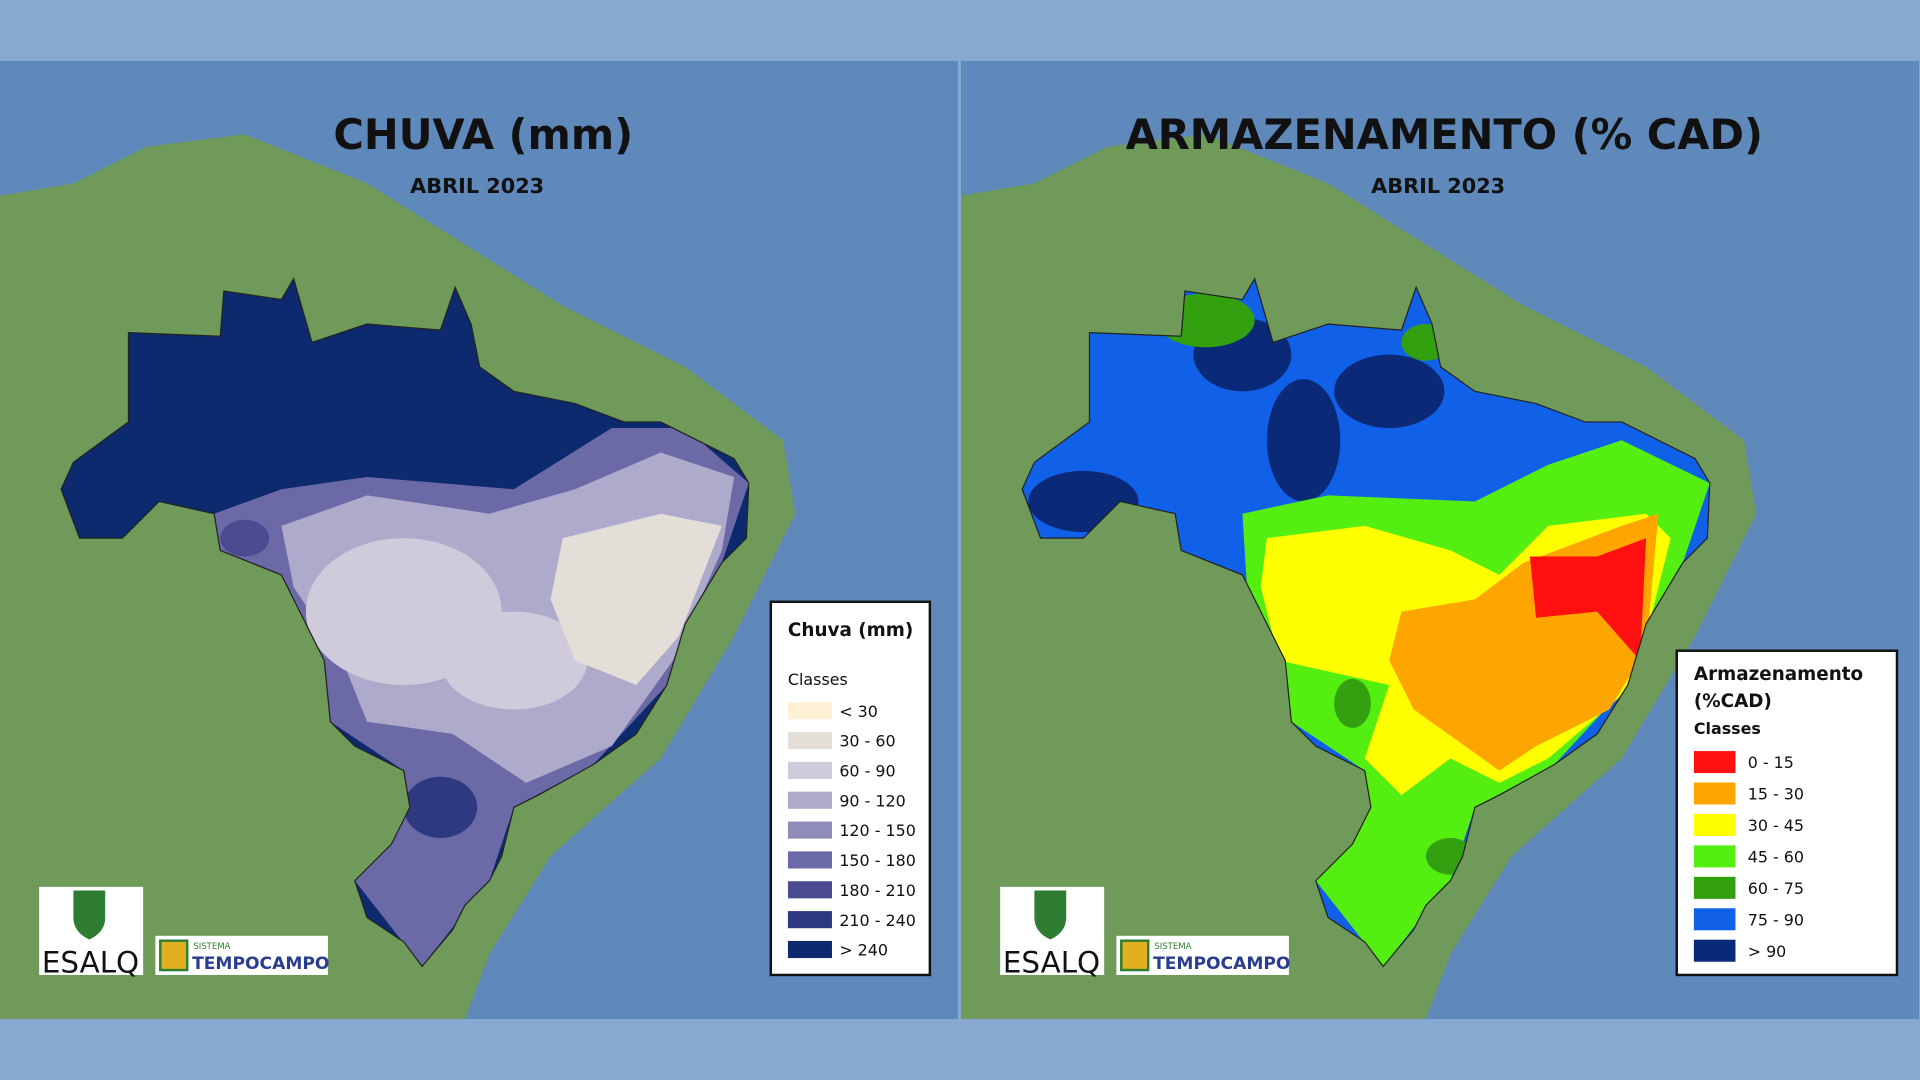 The height and width of the screenshot is (1080, 1920). Describe the element at coordinates (483, 134) in the screenshot. I see `map-title: CHUVA (mm)` at that location.